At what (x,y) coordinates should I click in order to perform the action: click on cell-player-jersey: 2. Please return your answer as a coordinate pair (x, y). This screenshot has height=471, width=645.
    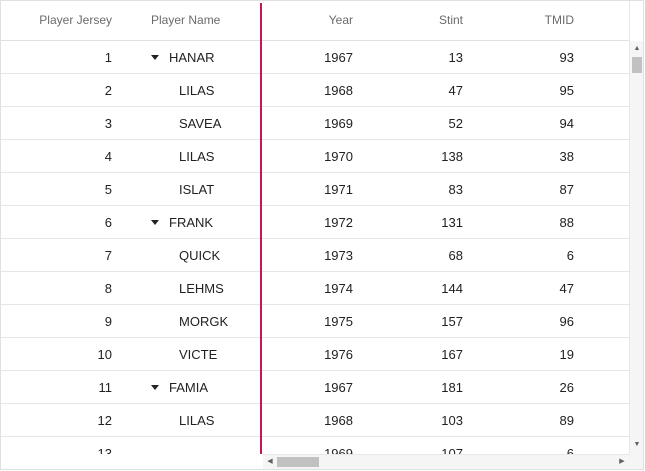
    Looking at the image, I should click on (108, 90).